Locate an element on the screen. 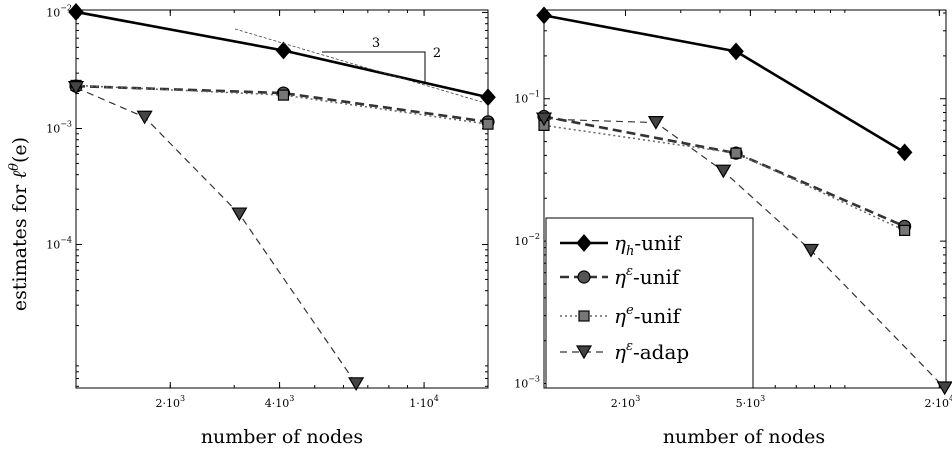 This screenshot has width=952, height=452. slope-vertical-label: 2 is located at coordinates (437, 53).